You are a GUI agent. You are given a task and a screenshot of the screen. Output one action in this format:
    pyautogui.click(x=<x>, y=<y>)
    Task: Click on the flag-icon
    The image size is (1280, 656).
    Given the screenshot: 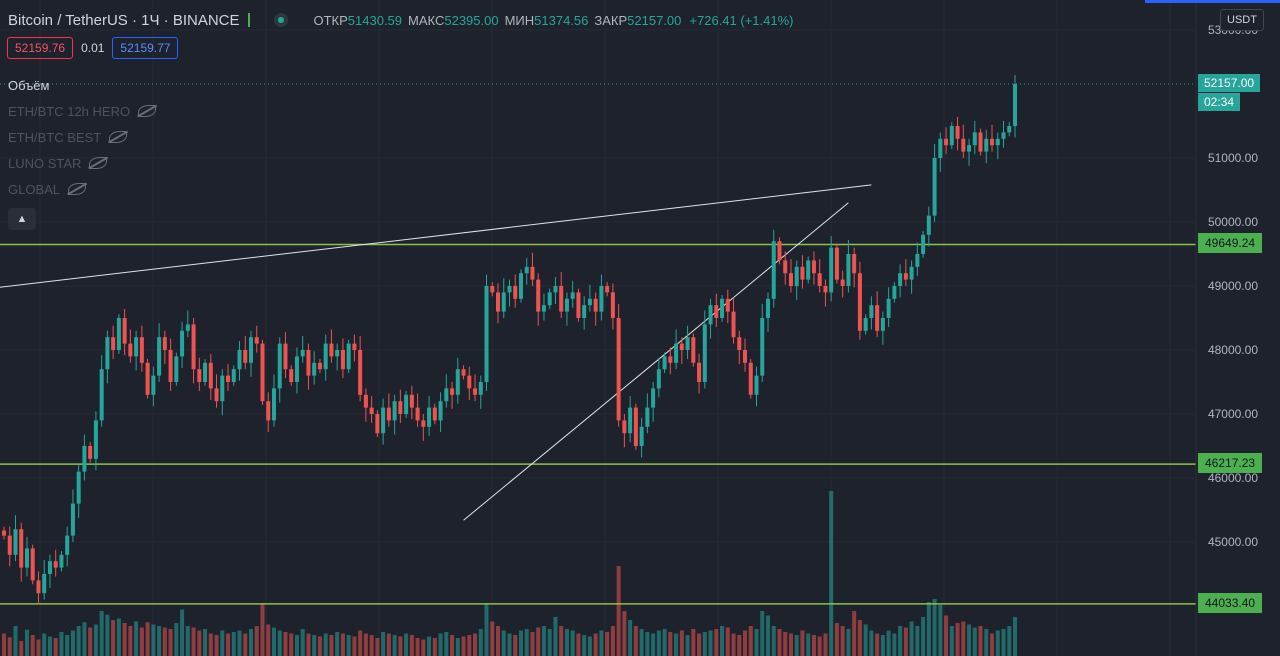 What is the action you would take?
    pyautogui.click(x=248, y=20)
    